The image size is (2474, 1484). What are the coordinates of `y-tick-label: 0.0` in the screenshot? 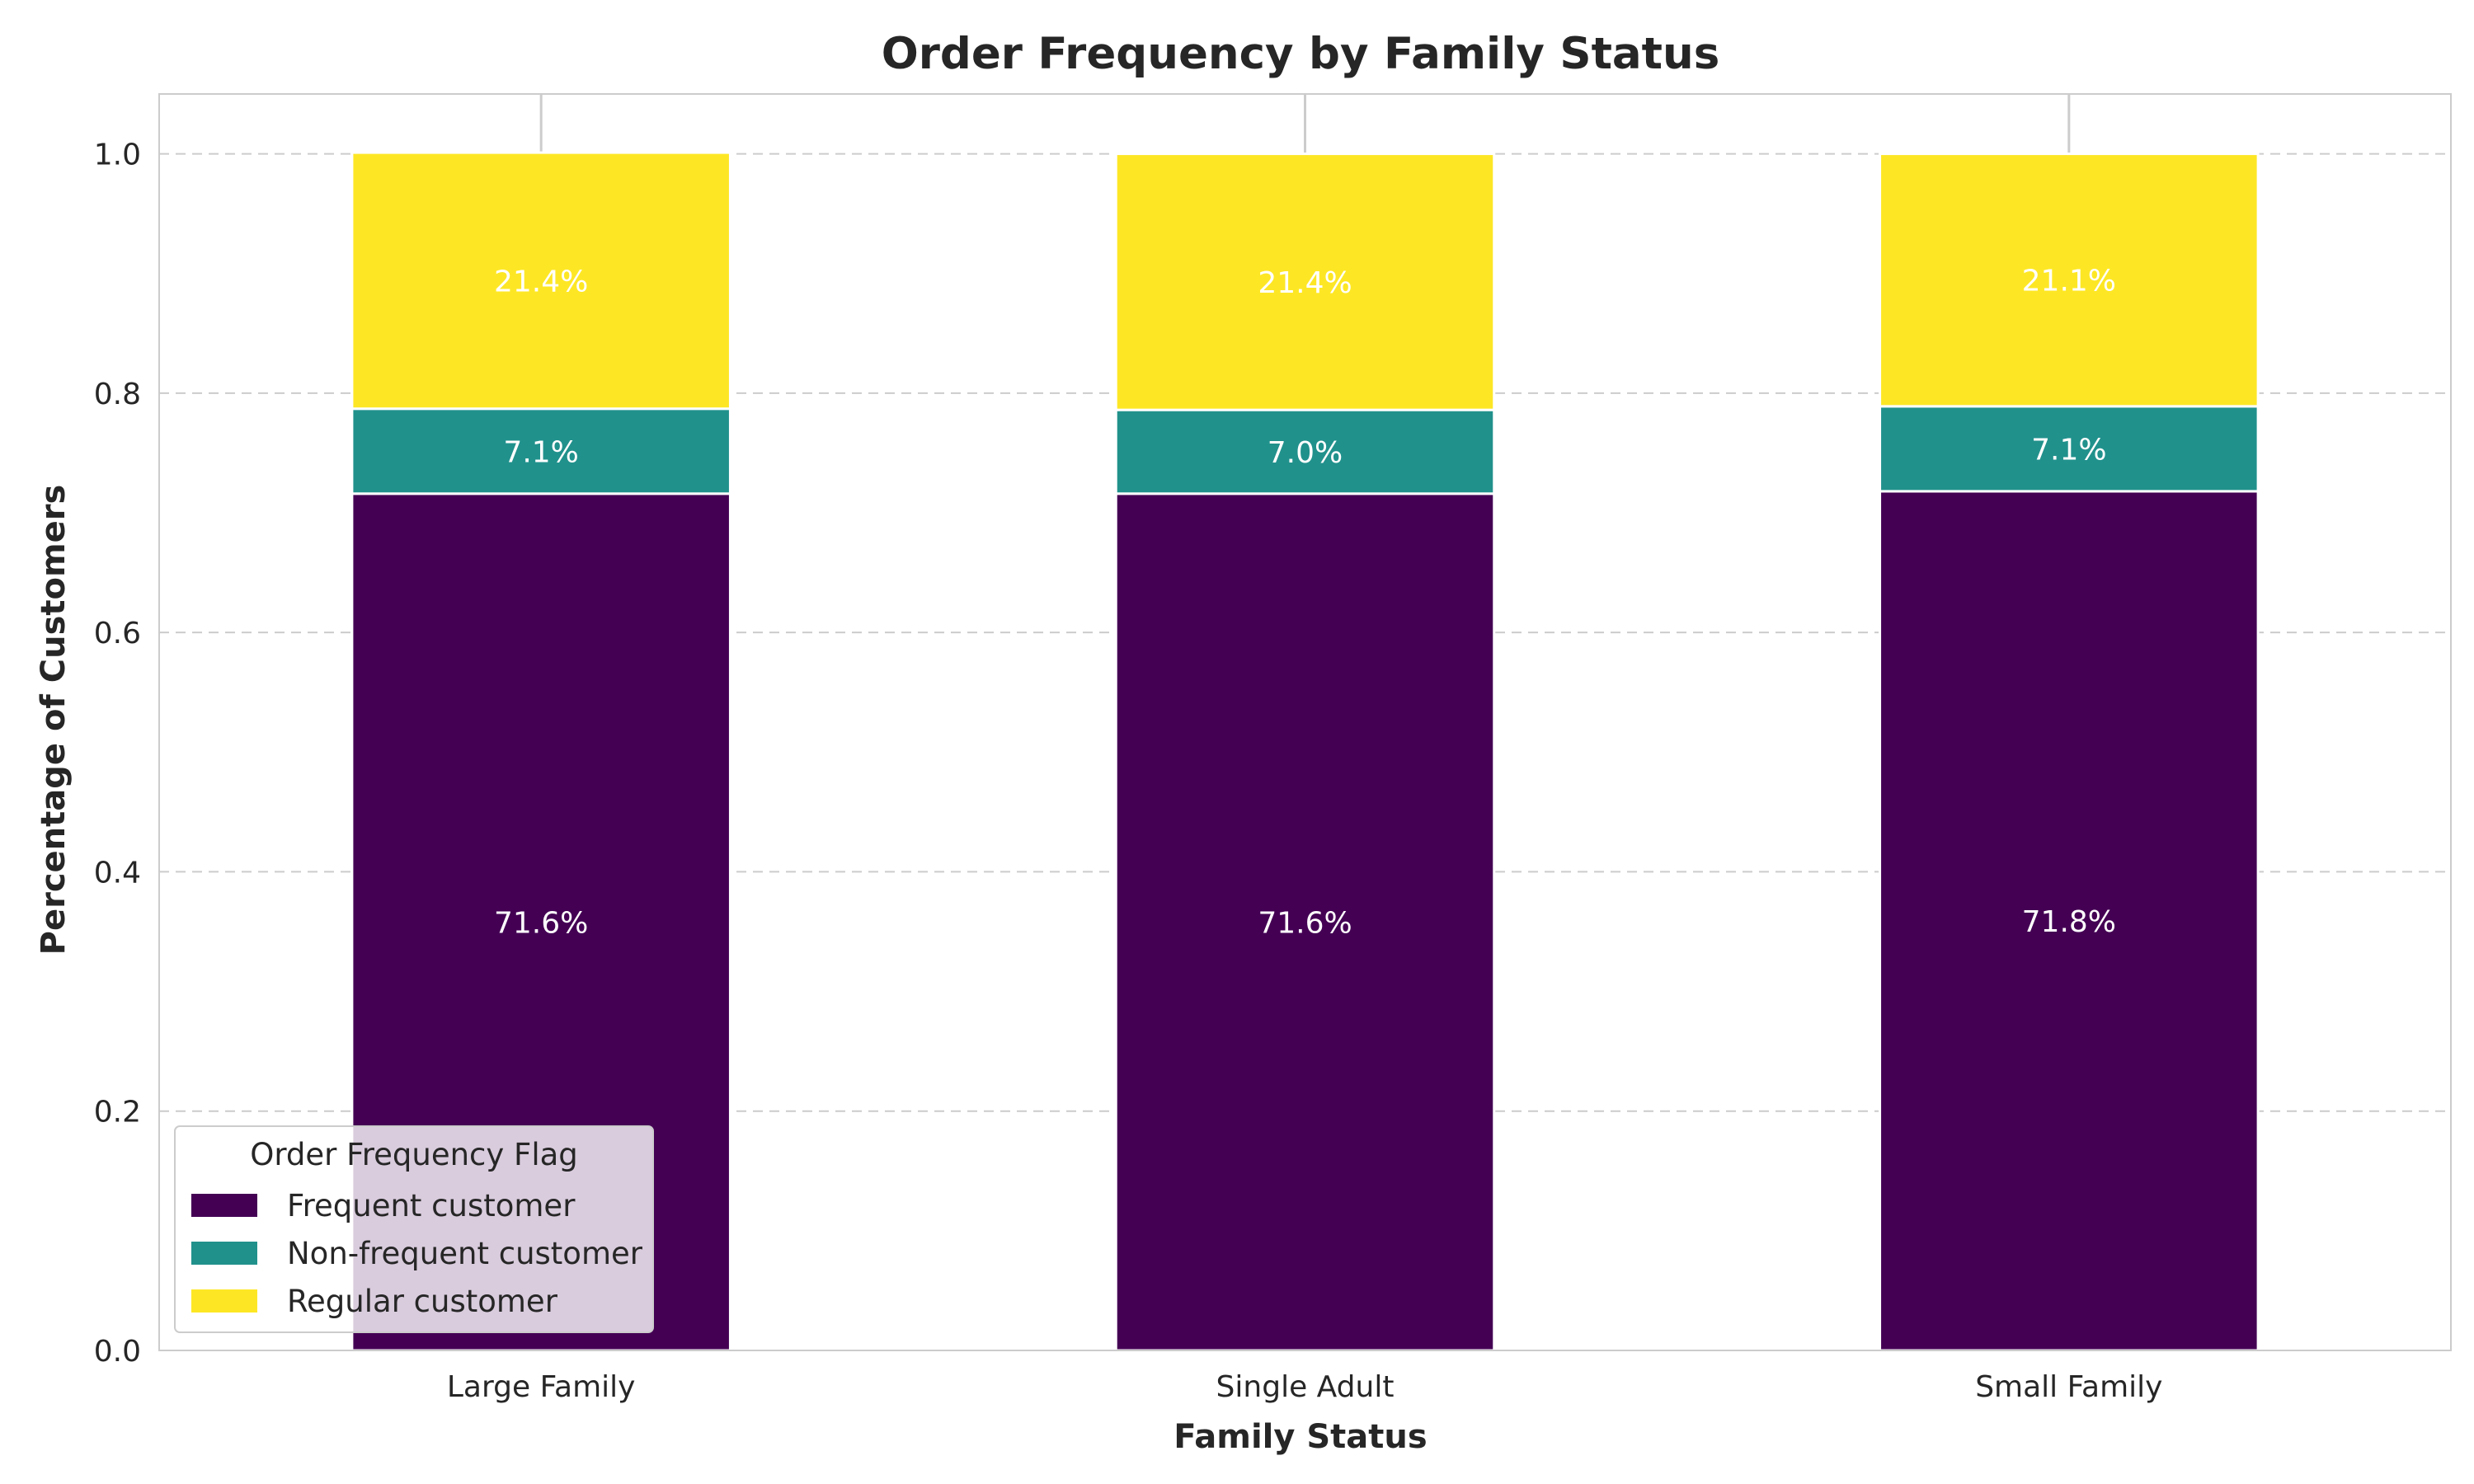 It's located at (117, 1352).